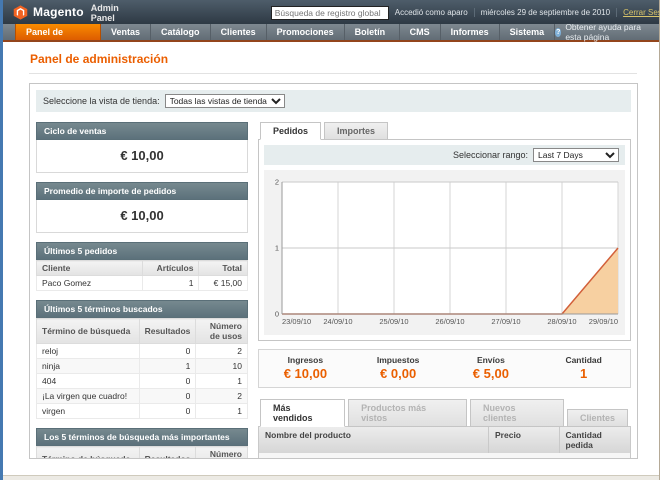 This screenshot has width=660, height=480. What do you see at coordinates (597, 418) in the screenshot?
I see `tab-clientes: Clientes` at bounding box center [597, 418].